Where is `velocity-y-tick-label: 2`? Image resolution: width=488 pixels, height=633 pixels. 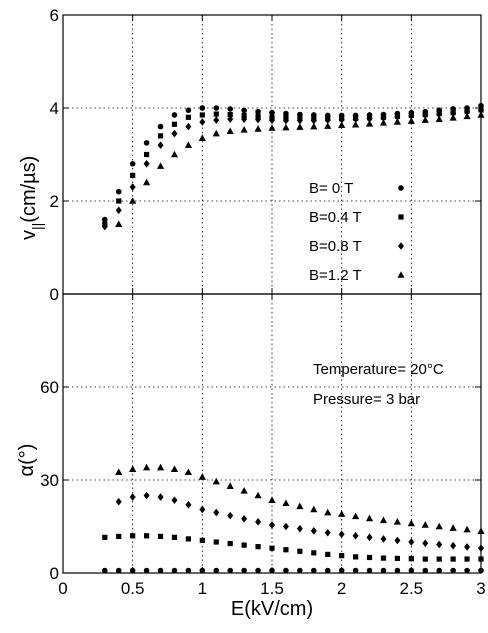
velocity-y-tick-label: 2 is located at coordinates (54, 201).